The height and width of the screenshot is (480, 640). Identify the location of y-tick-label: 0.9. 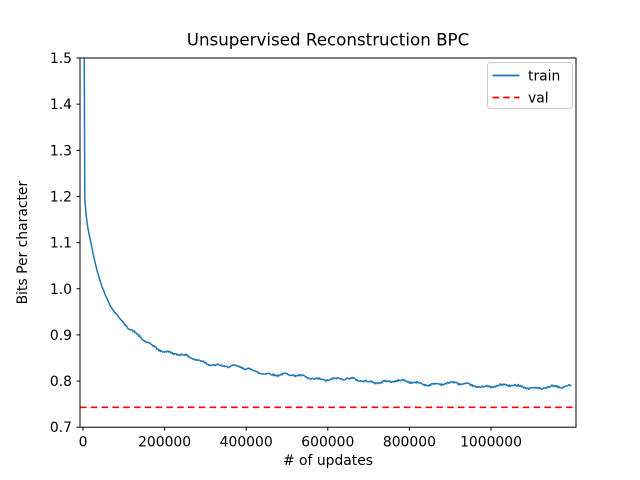
(61, 336).